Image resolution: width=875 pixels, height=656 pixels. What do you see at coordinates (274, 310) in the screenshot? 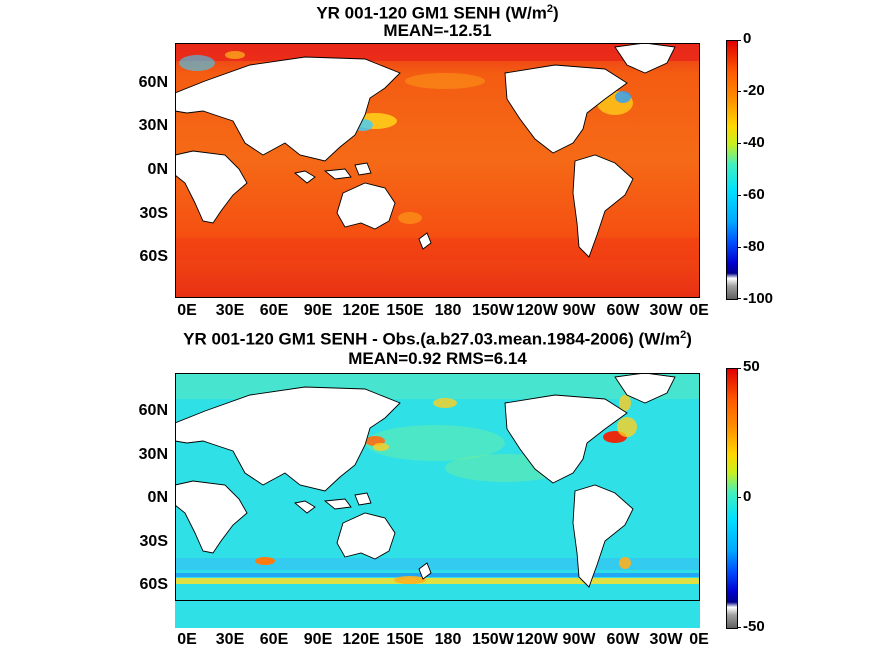
I see `chart1-xtick: 60E` at bounding box center [274, 310].